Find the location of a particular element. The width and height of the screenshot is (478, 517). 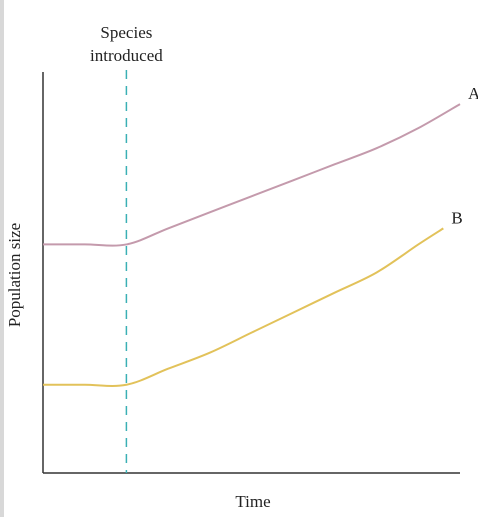

left-edge-strip is located at coordinates (2, 258).